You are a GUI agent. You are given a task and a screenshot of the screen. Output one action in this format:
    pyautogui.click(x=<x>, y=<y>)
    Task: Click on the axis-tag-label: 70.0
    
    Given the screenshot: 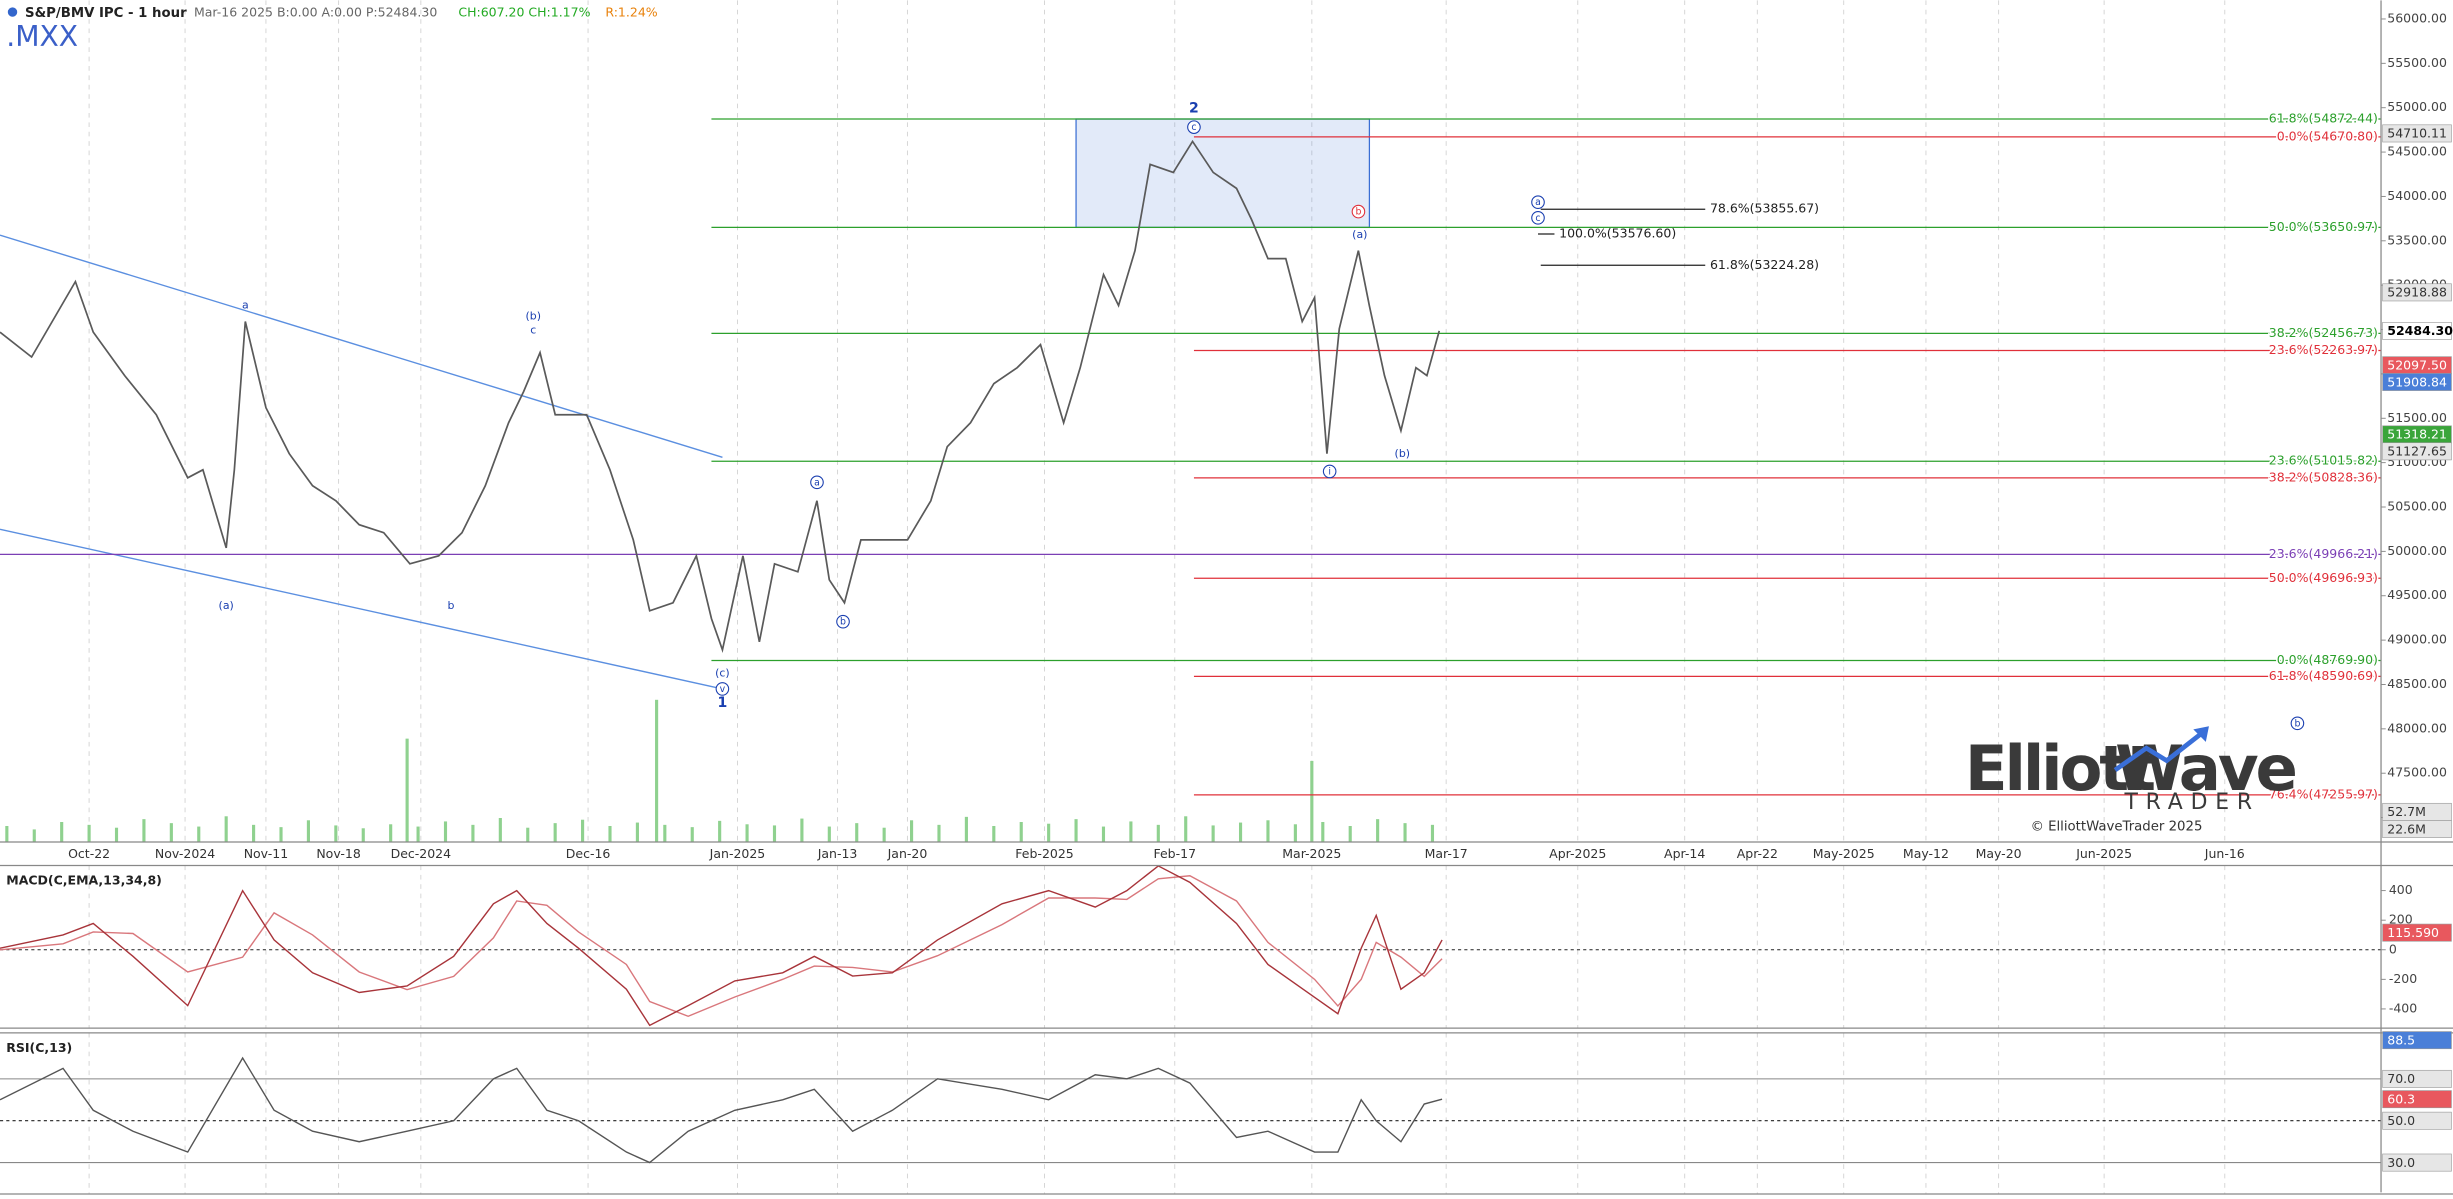 What is the action you would take?
    pyautogui.click(x=2401, y=1078)
    